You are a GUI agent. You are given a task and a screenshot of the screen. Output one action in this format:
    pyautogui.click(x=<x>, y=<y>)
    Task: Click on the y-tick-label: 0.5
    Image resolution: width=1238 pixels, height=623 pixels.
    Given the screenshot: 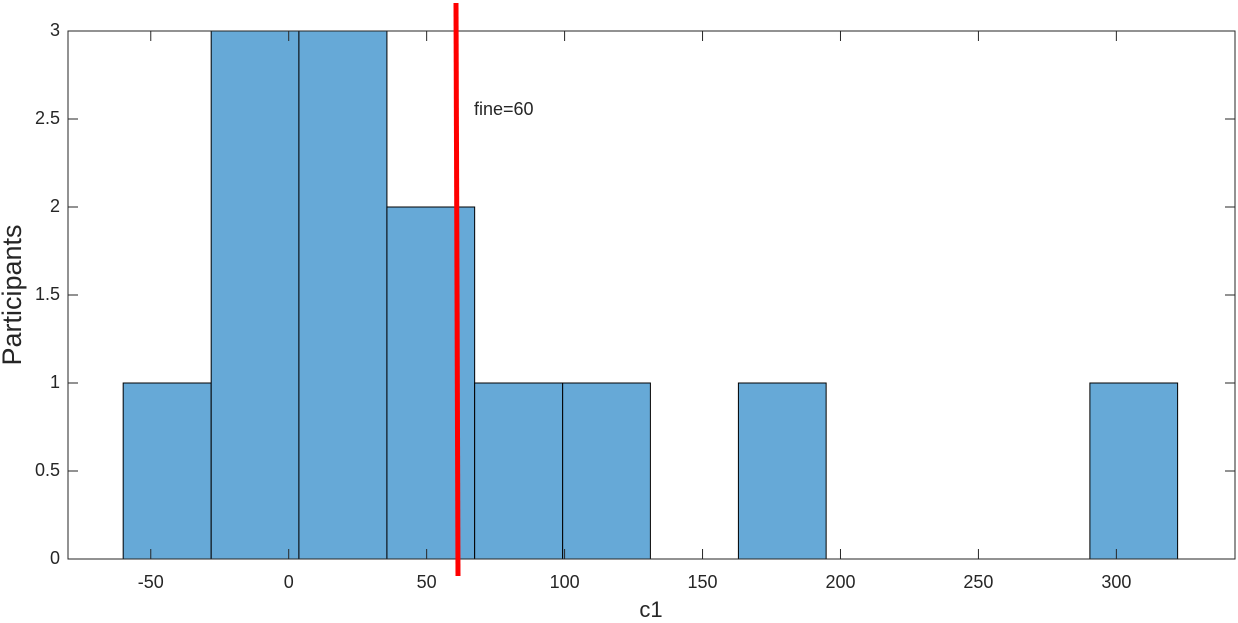 What is the action you would take?
    pyautogui.click(x=47, y=470)
    